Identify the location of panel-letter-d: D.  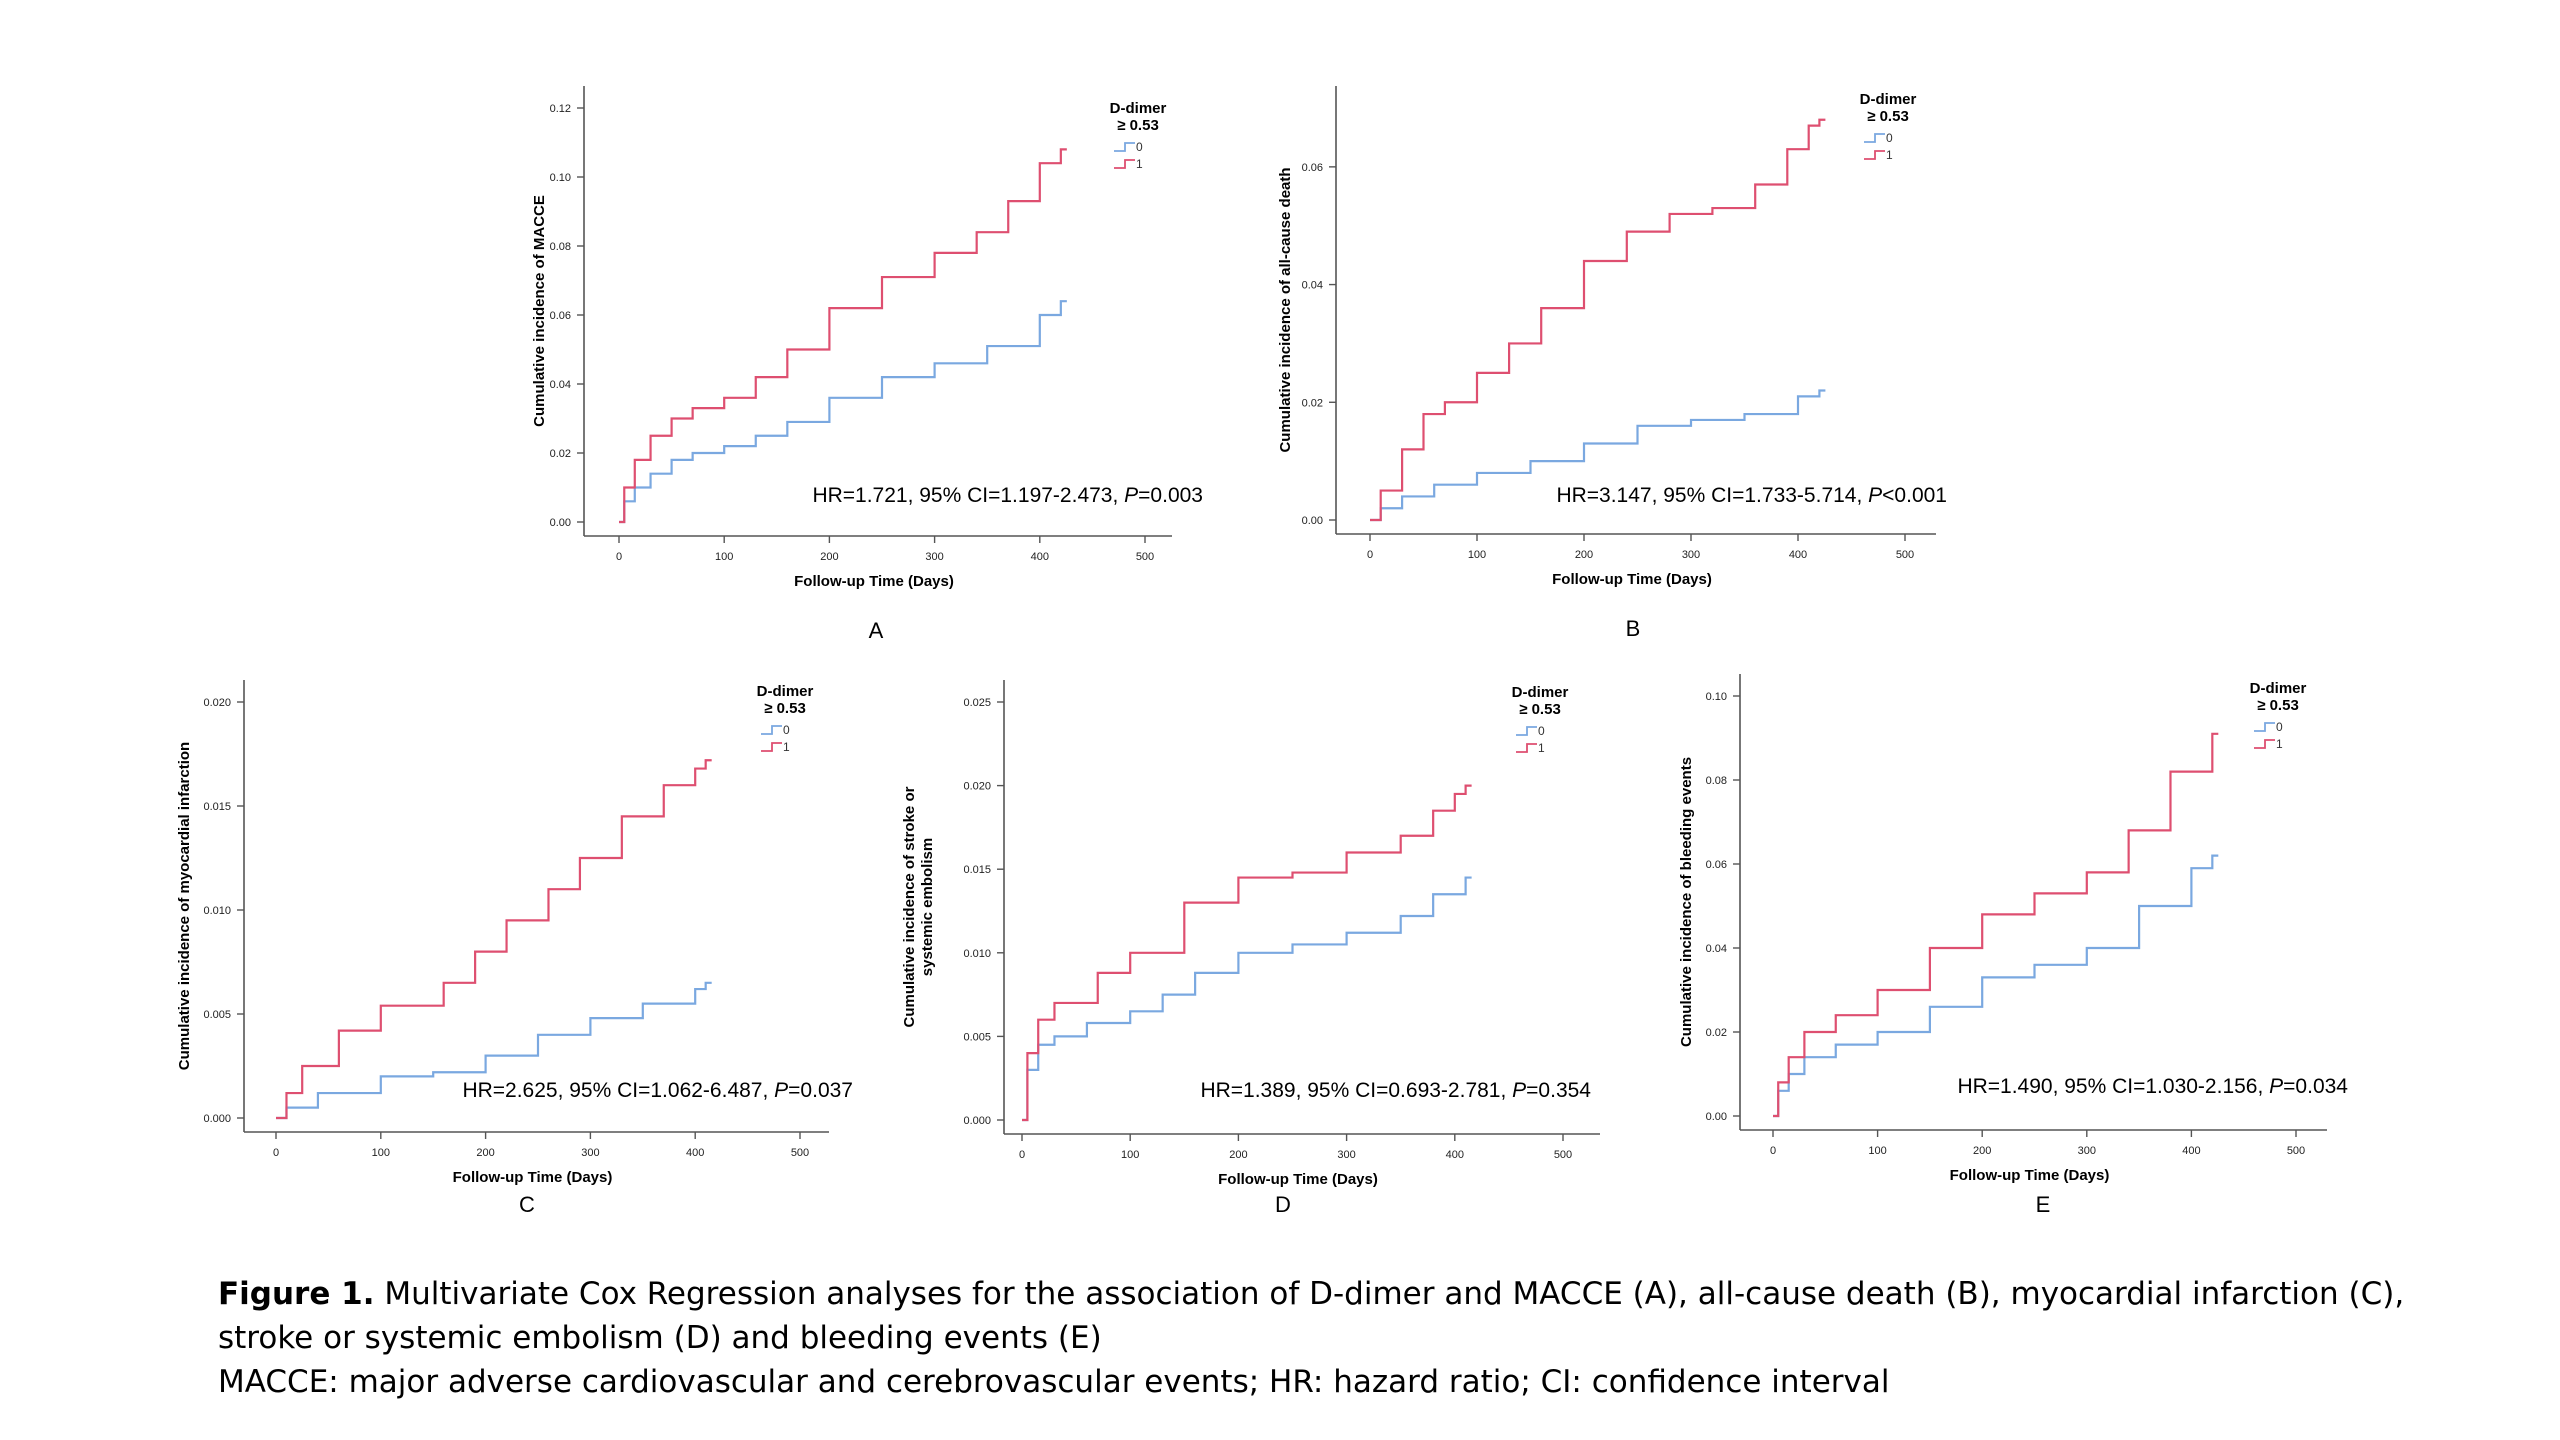
(1283, 1204).